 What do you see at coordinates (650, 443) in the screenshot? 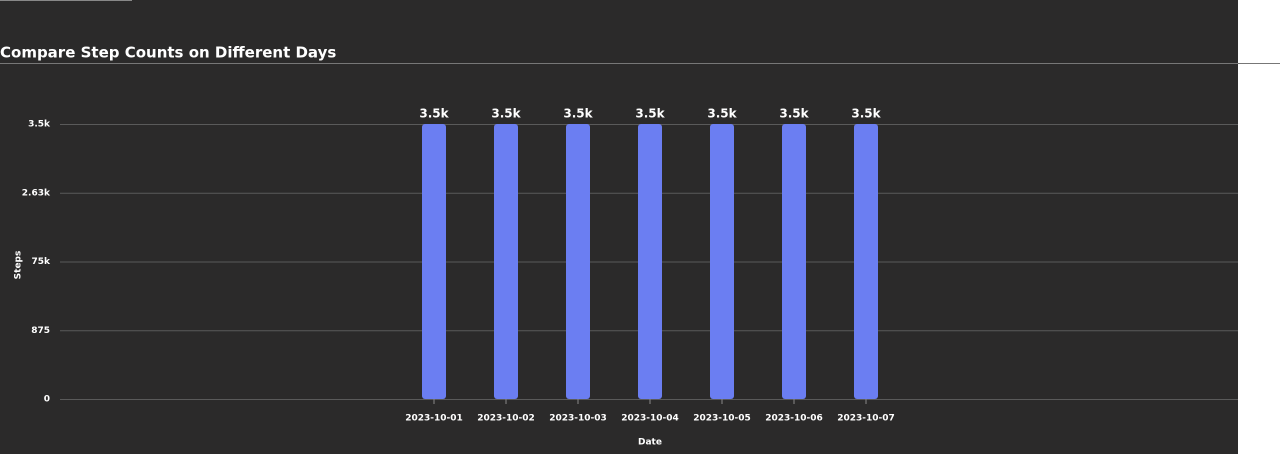
I see `x-axis-title: Date` at bounding box center [650, 443].